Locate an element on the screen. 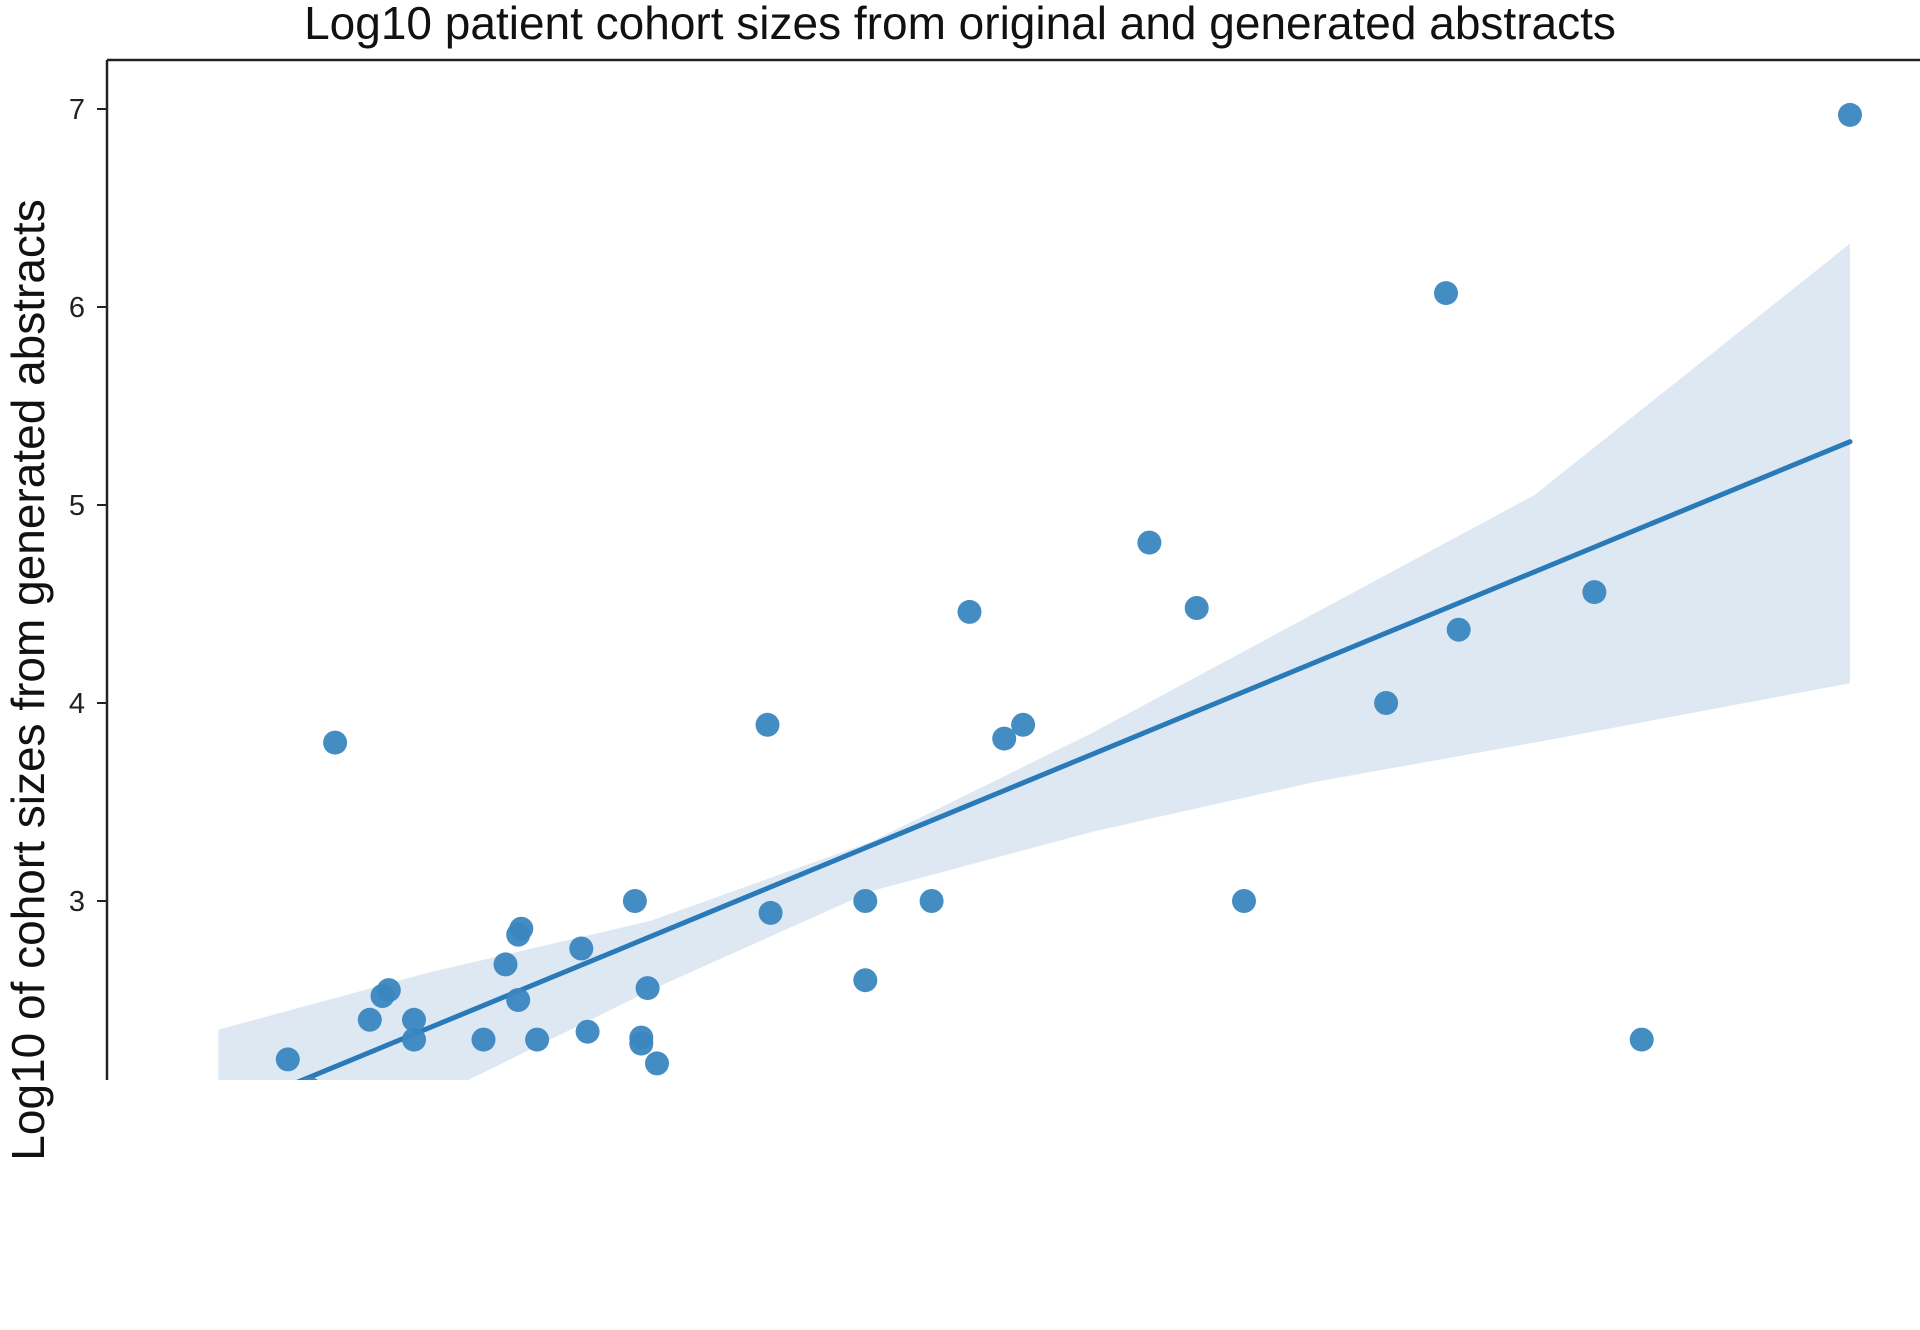 This screenshot has height=1330, width=1920. y-tick-label: 6 is located at coordinates (77, 308).